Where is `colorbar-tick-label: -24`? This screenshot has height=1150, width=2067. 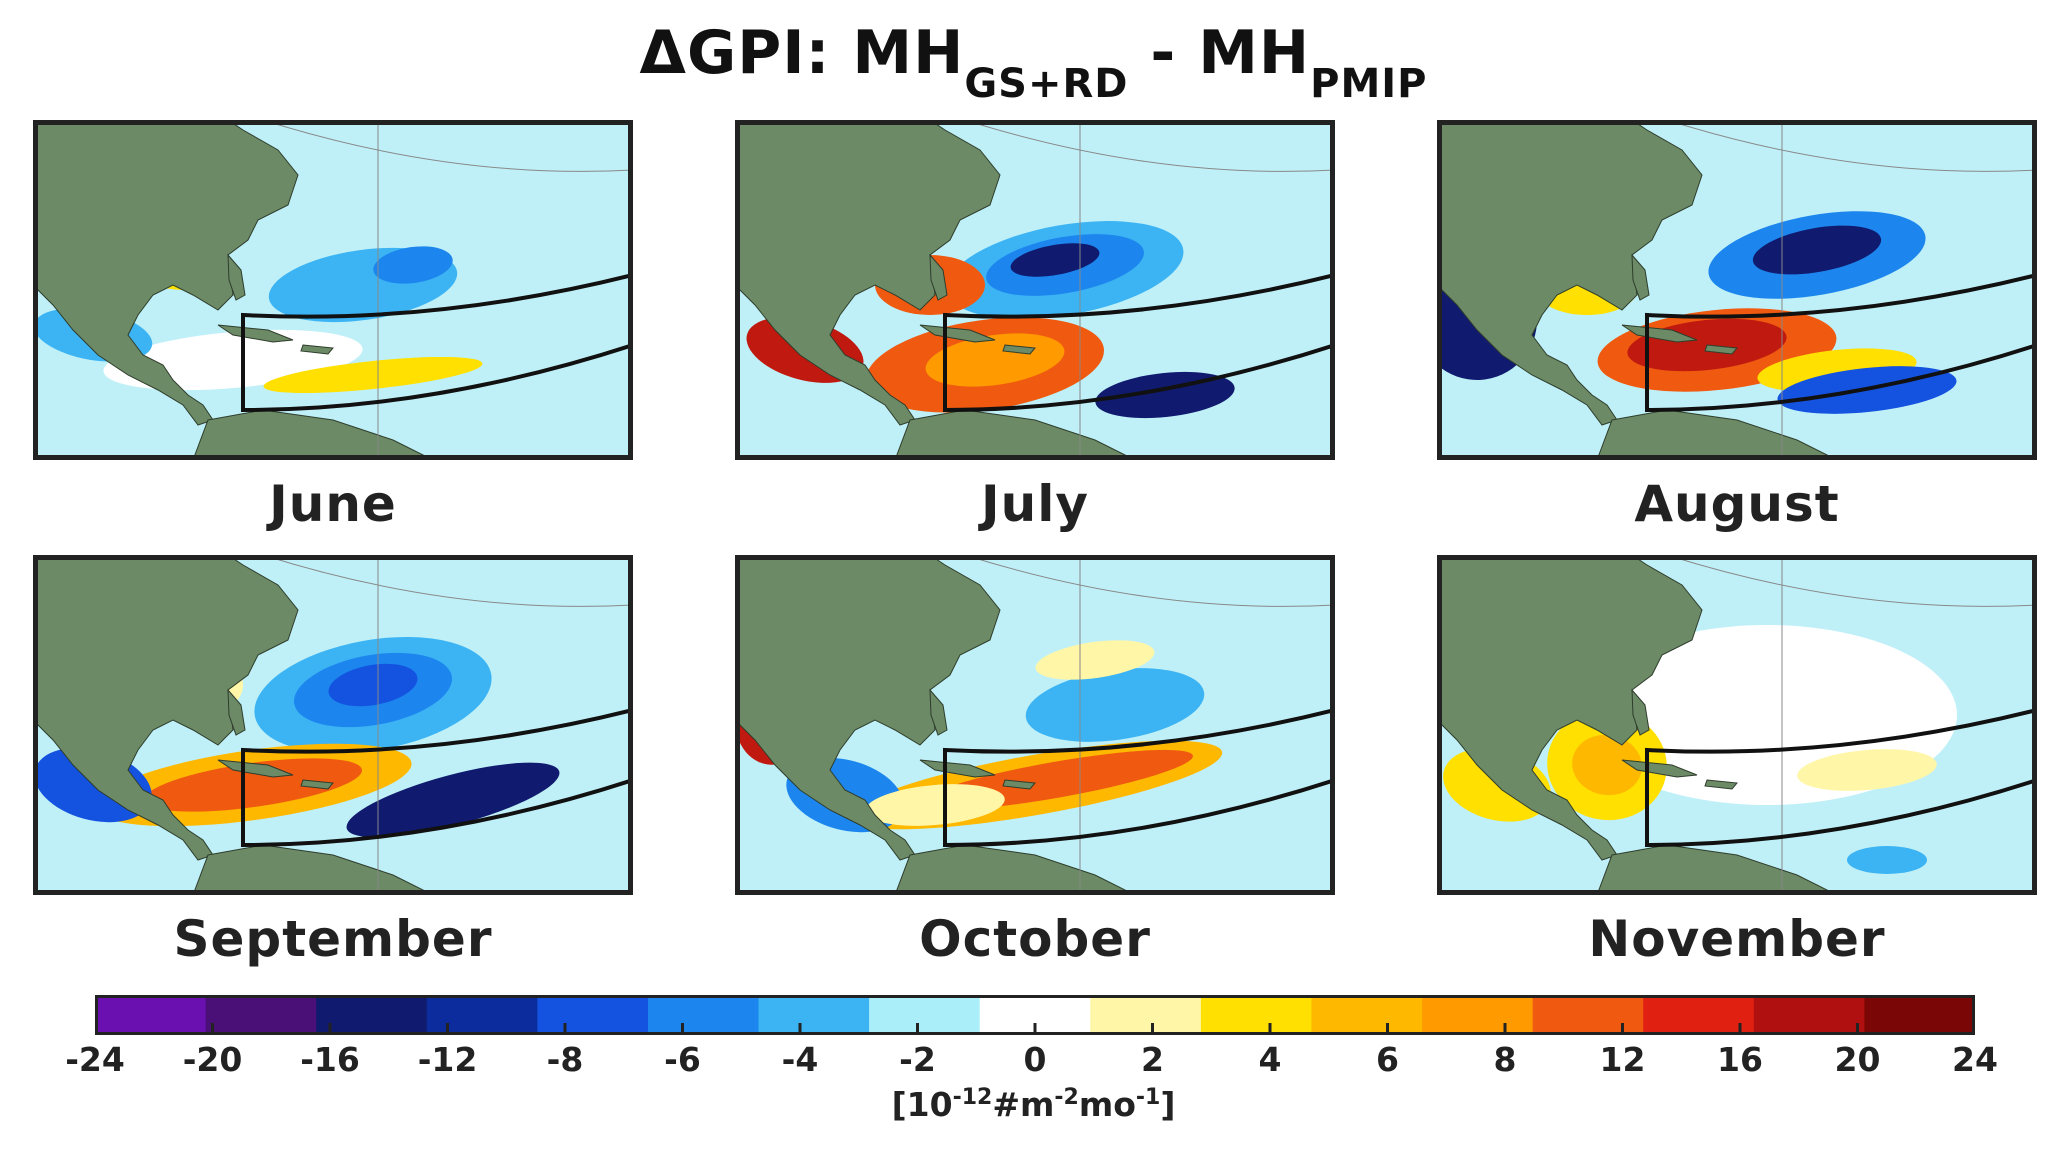 colorbar-tick-label: -24 is located at coordinates (95, 1059).